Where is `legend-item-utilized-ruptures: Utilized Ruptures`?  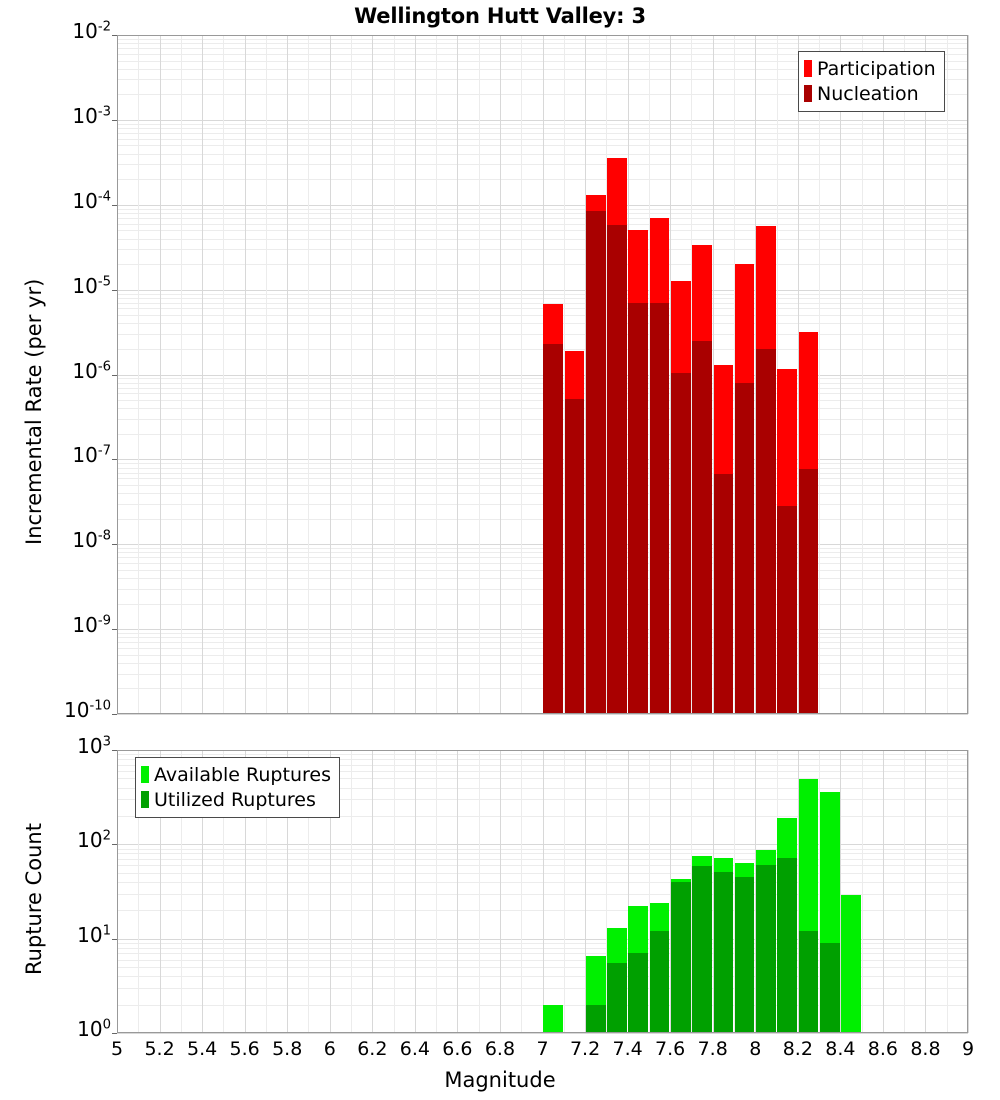
legend-item-utilized-ruptures: Utilized Ruptures is located at coordinates (236, 799).